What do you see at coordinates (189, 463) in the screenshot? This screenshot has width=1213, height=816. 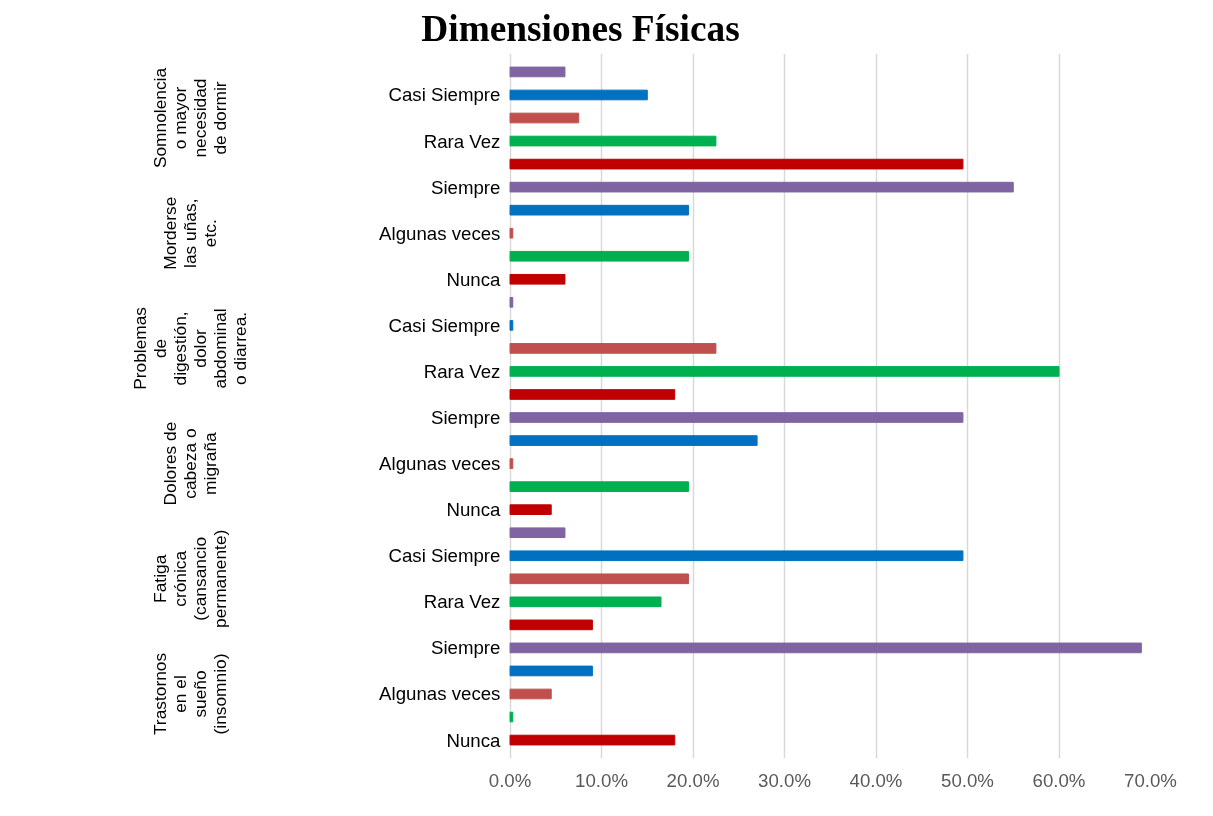 I see `text: Dolores de cabeza o migraña` at bounding box center [189, 463].